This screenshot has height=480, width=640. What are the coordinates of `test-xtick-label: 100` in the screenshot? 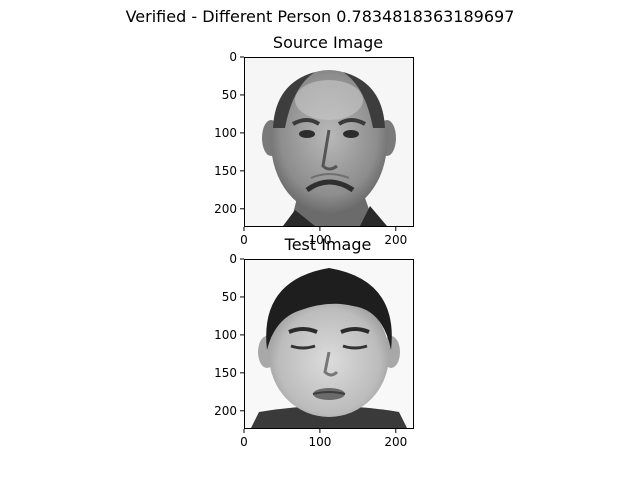 It's located at (319, 442).